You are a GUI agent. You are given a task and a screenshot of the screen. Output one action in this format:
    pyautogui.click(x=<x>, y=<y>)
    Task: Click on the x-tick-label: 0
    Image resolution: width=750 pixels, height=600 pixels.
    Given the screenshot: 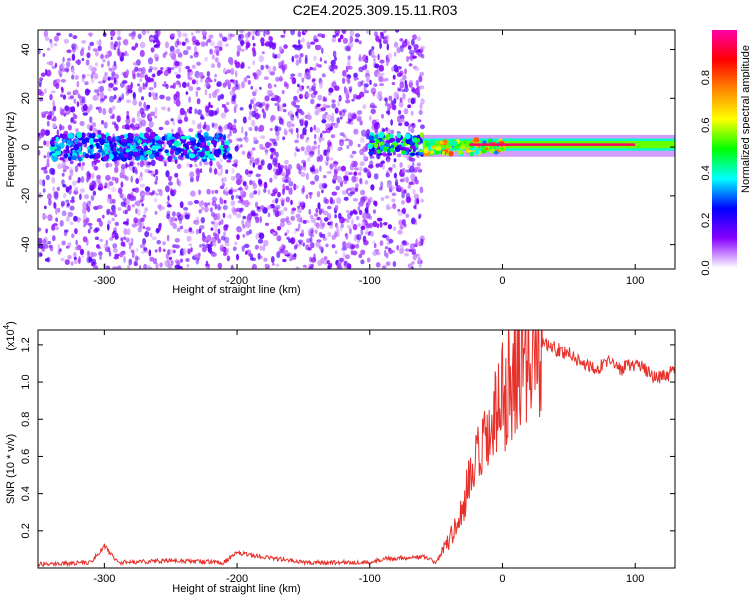 What is the action you would take?
    pyautogui.click(x=502, y=579)
    